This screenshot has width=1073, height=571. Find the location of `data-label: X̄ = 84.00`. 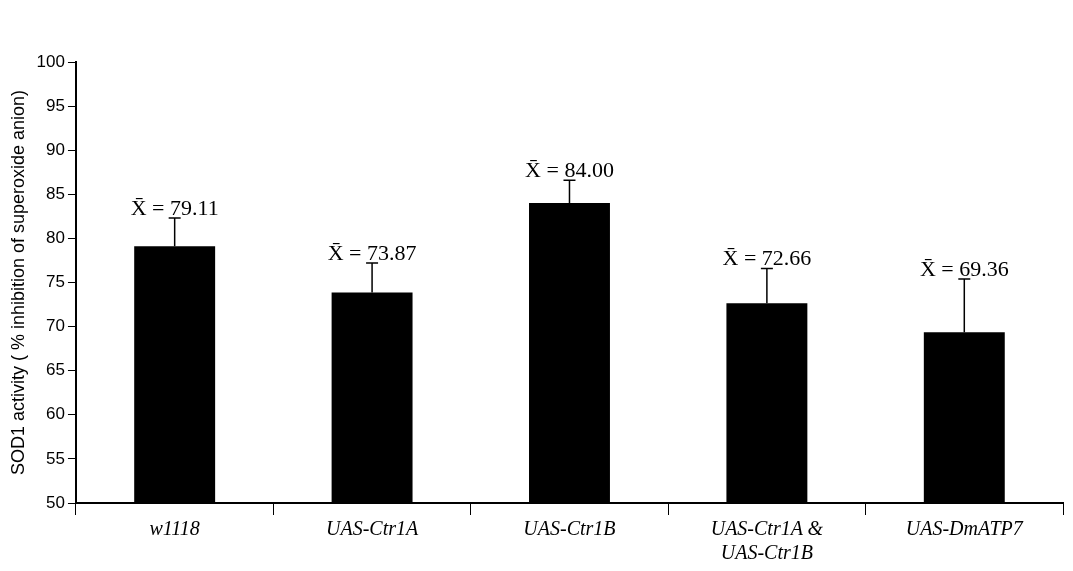

data-label: X̄ = 84.00 is located at coordinates (569, 169).